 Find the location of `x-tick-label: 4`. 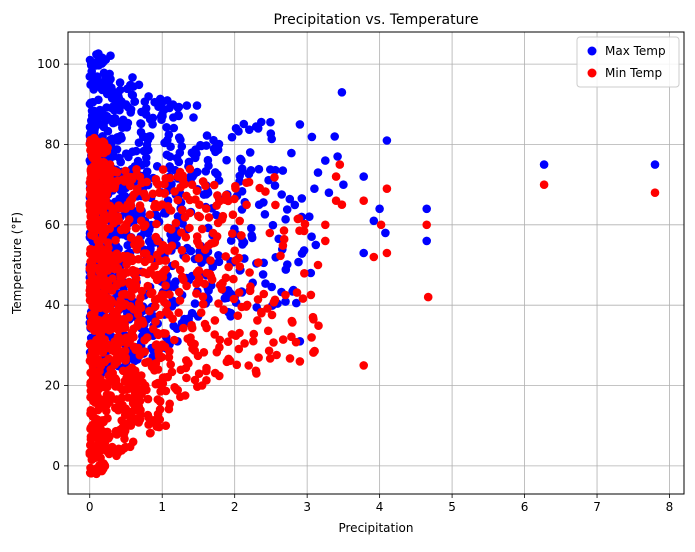

x-tick-label: 4 is located at coordinates (380, 507).